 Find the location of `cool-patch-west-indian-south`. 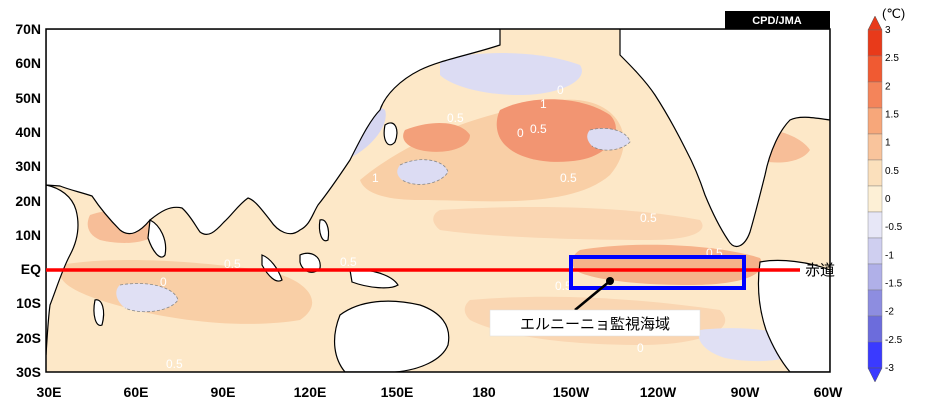

cool-patch-west-indian-south is located at coordinates (147, 297).